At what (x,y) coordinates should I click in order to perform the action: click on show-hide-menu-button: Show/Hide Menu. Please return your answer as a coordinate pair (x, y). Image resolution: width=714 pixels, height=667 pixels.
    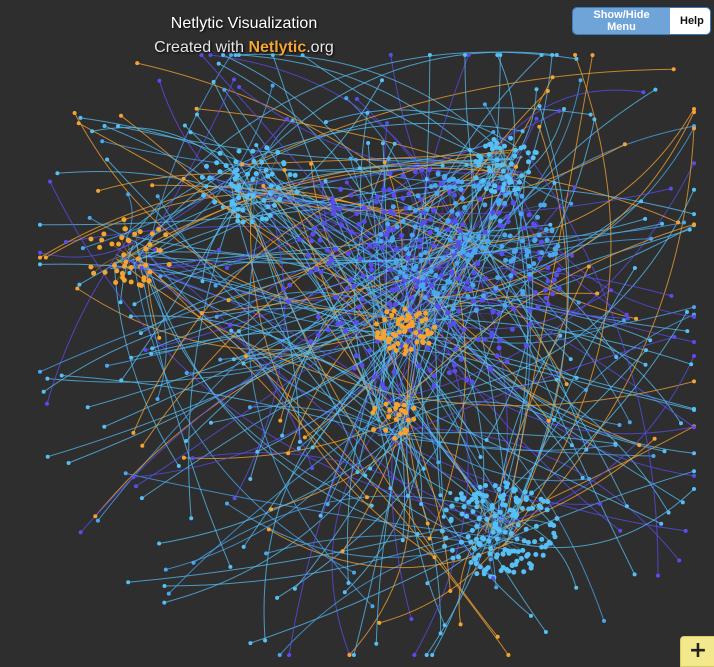
    Looking at the image, I should click on (621, 21).